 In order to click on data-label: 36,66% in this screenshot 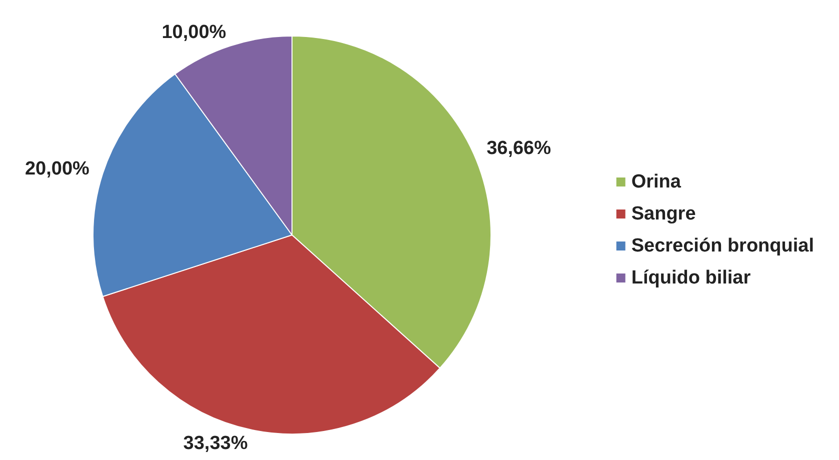, I will do `click(519, 148)`.